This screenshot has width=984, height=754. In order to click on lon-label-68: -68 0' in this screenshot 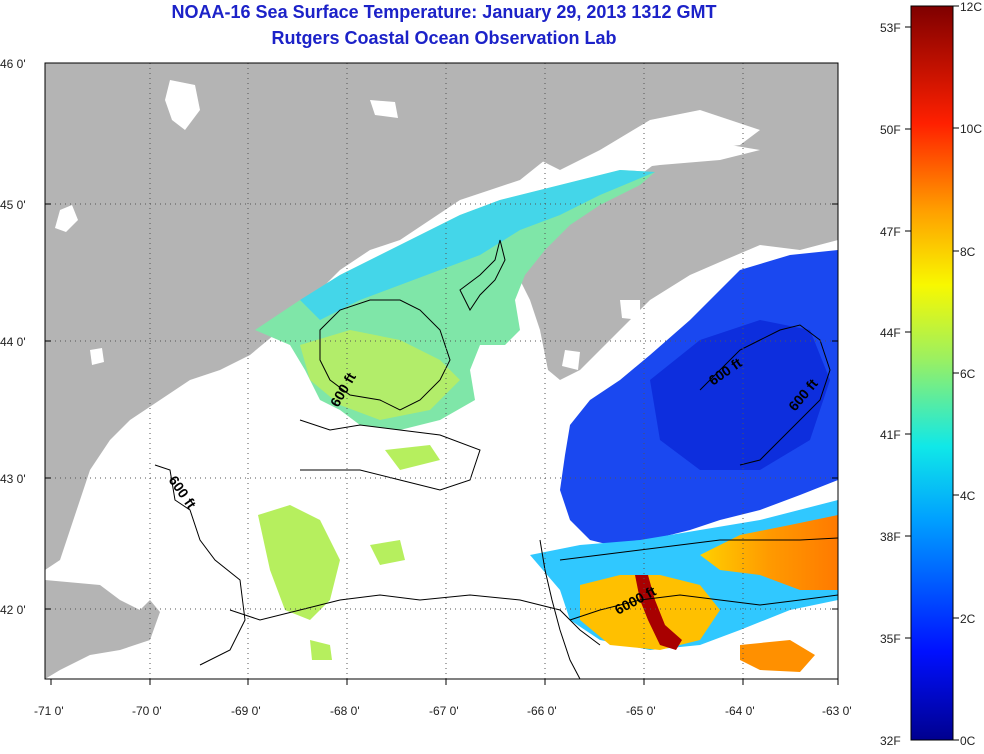, I will do `click(345, 711)`.